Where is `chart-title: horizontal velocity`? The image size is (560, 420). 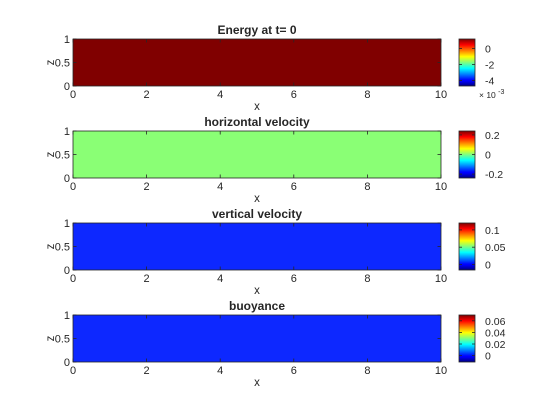 chart-title: horizontal velocity is located at coordinates (257, 122).